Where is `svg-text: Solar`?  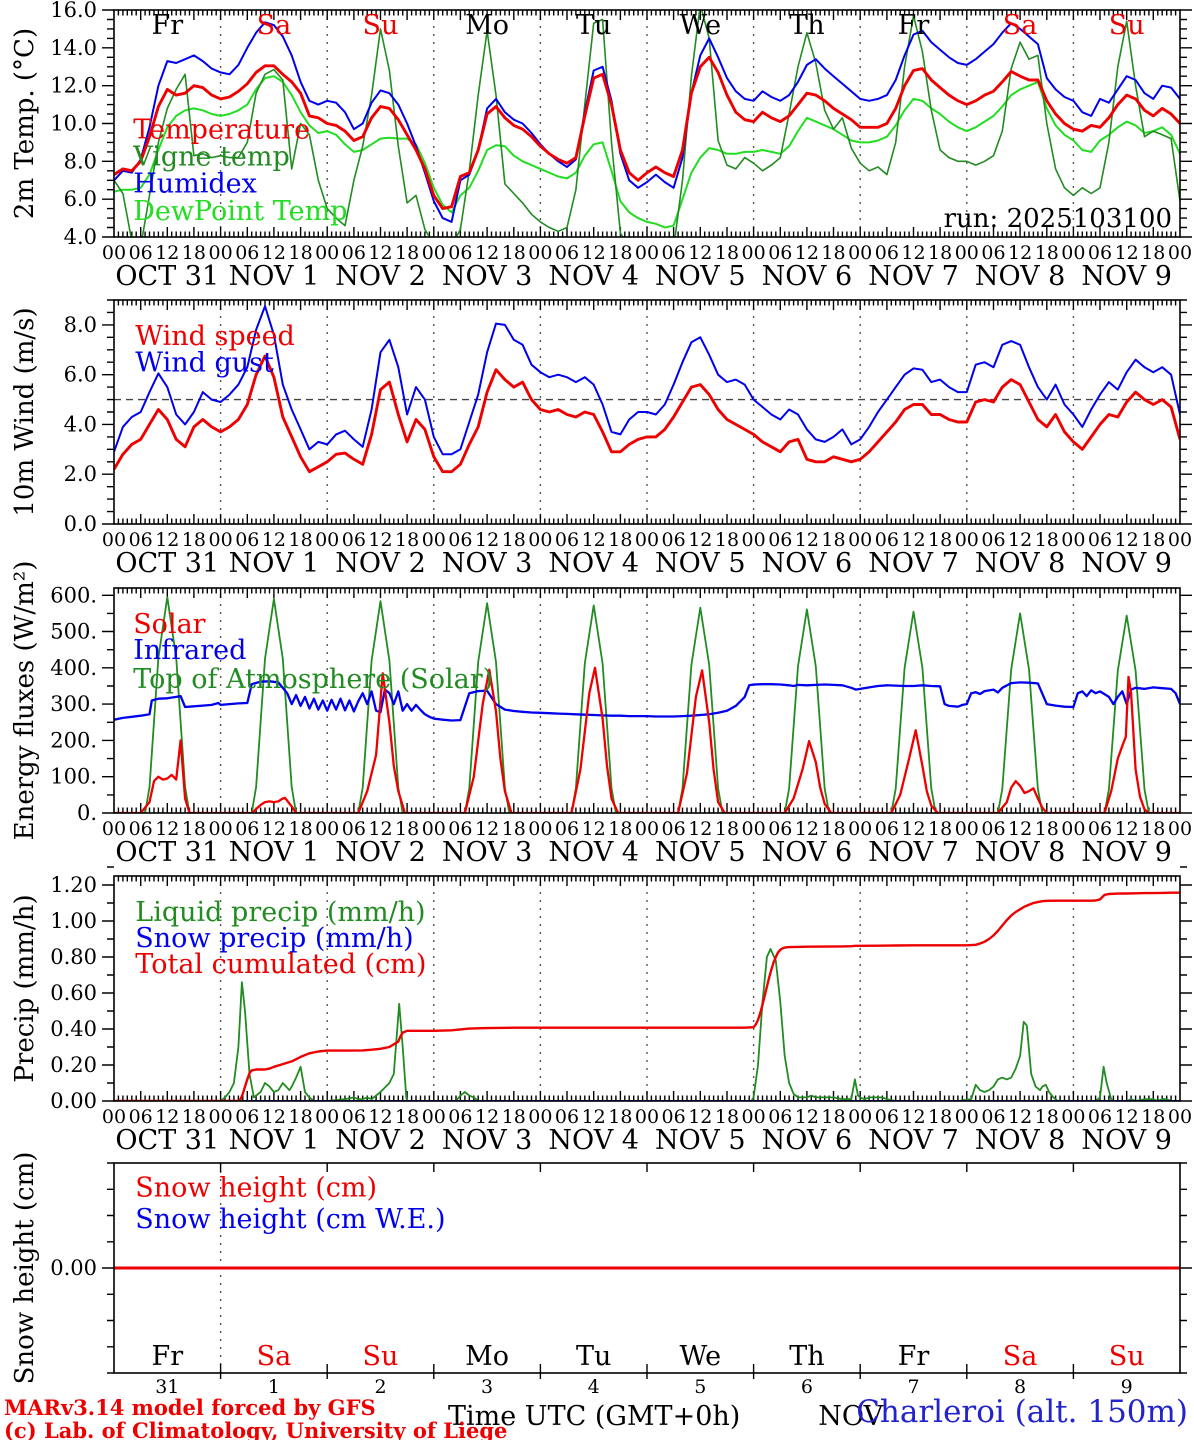 svg-text: Solar is located at coordinates (169, 624).